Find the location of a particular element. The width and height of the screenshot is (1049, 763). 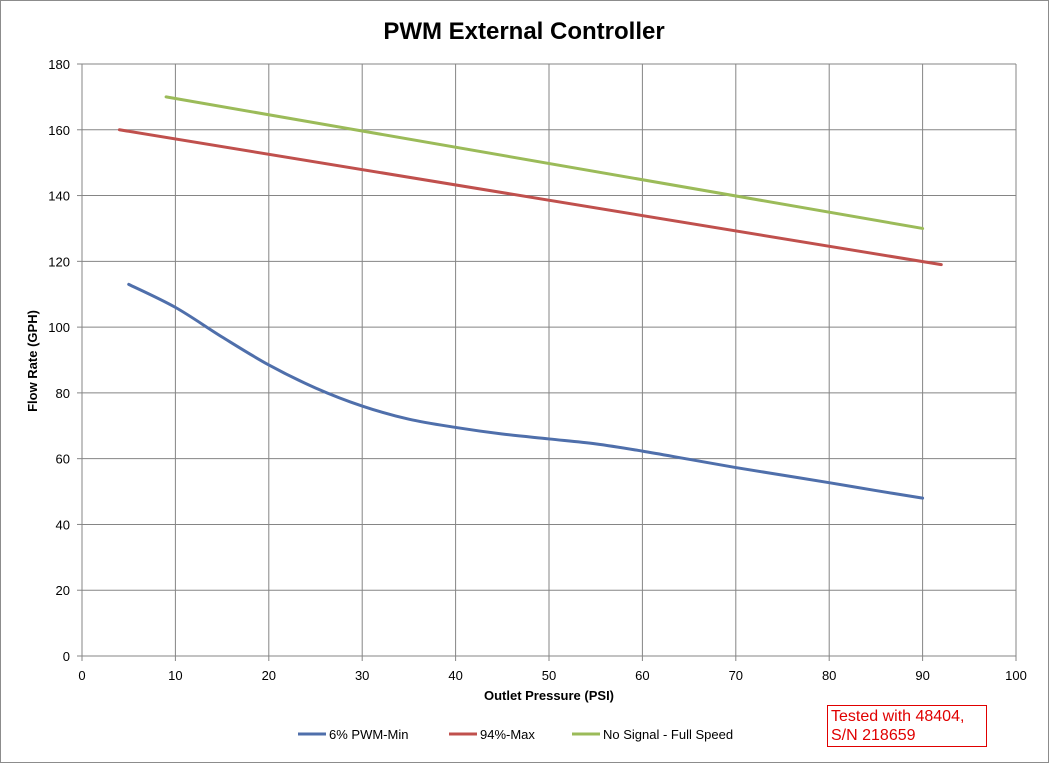

y-tick-label: 40 is located at coordinates (63, 524).